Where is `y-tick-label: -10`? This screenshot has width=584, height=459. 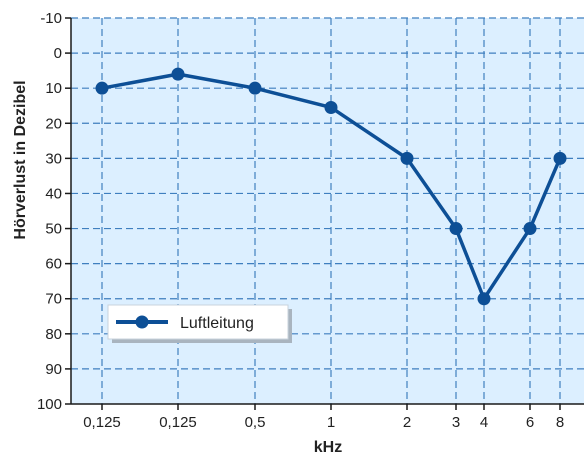 y-tick-label: -10 is located at coordinates (51, 18).